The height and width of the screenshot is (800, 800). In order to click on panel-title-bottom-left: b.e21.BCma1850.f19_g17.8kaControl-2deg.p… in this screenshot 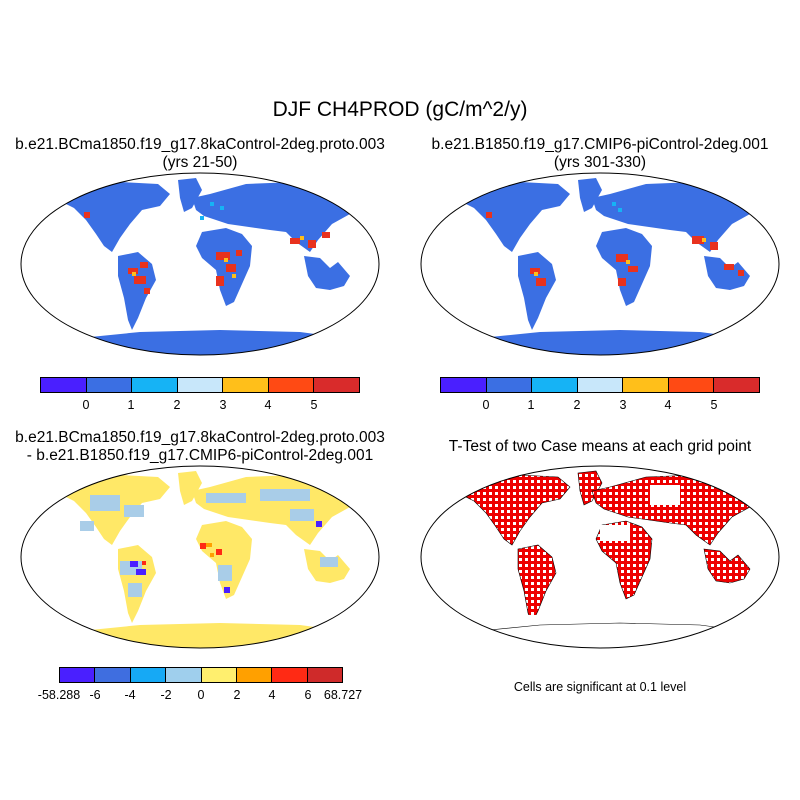, I will do `click(200, 447)`.